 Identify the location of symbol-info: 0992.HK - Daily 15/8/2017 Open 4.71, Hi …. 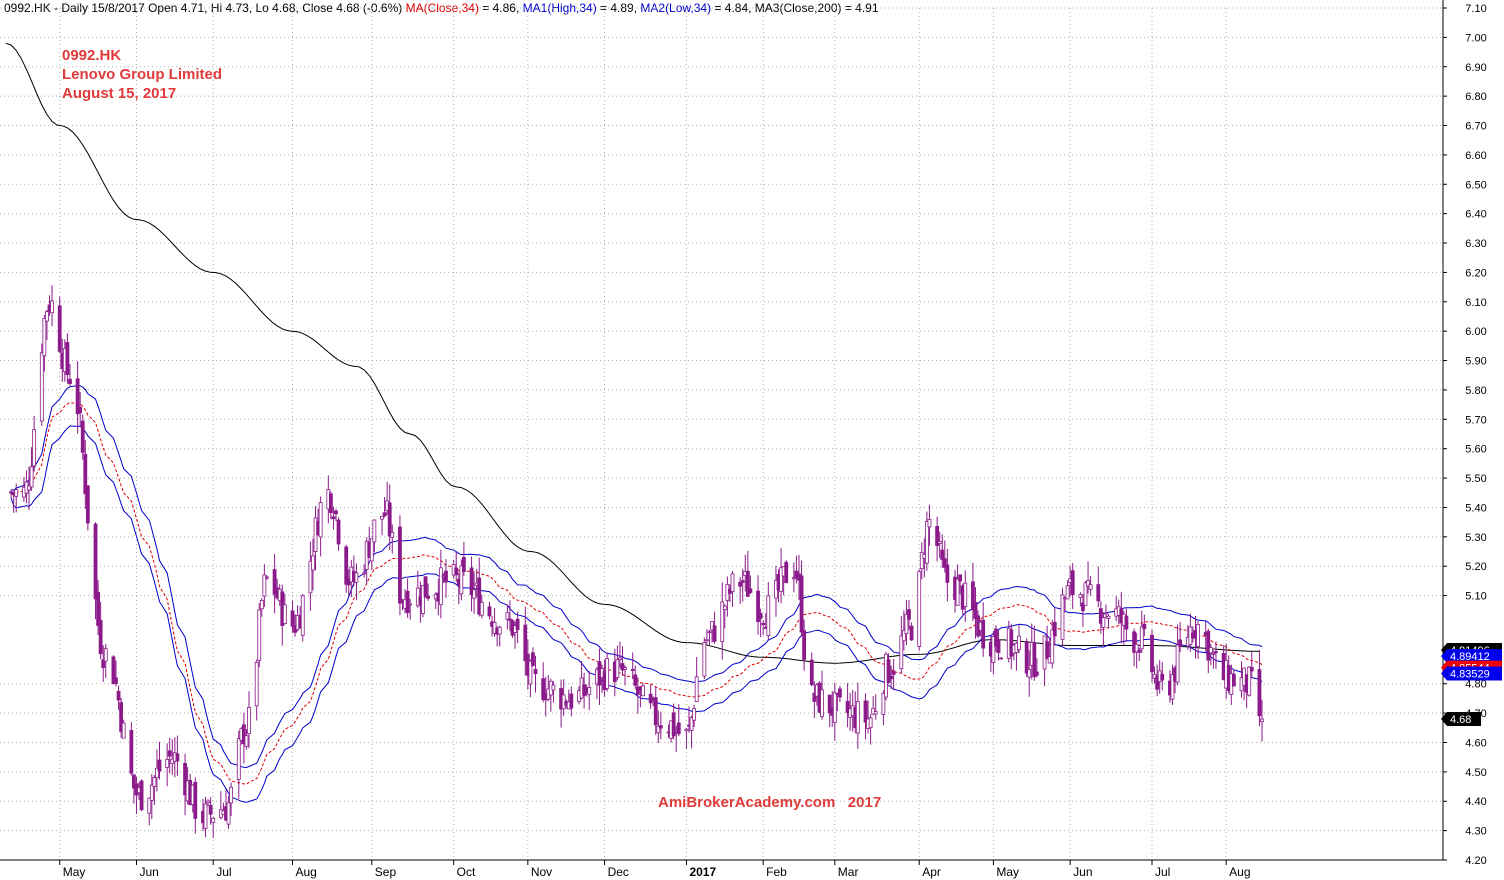
(203, 8).